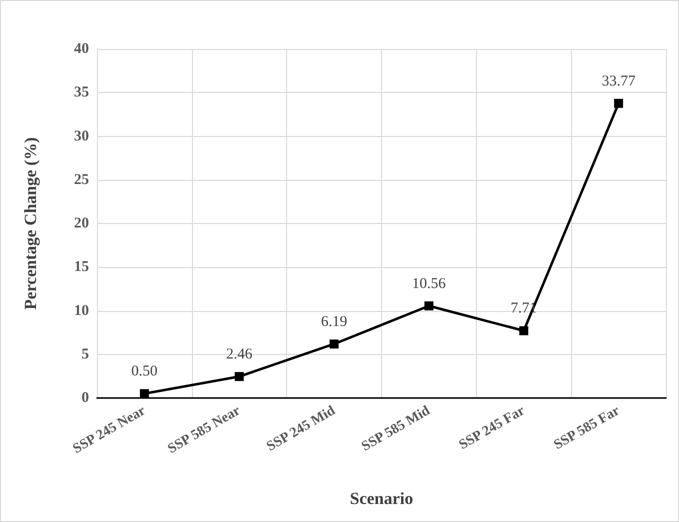  I want to click on y-tick-label: 25, so click(81, 180).